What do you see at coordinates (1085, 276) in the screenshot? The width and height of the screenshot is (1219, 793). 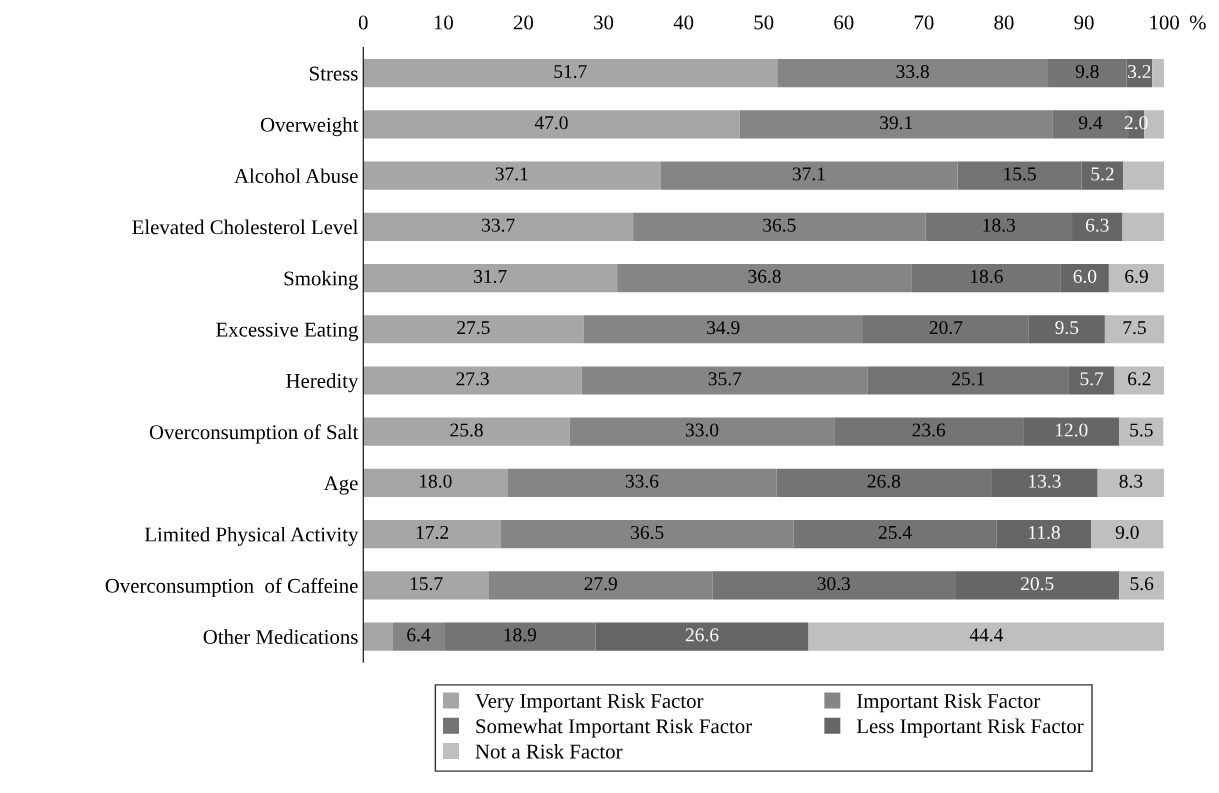 I see `data-label: 6.0` at bounding box center [1085, 276].